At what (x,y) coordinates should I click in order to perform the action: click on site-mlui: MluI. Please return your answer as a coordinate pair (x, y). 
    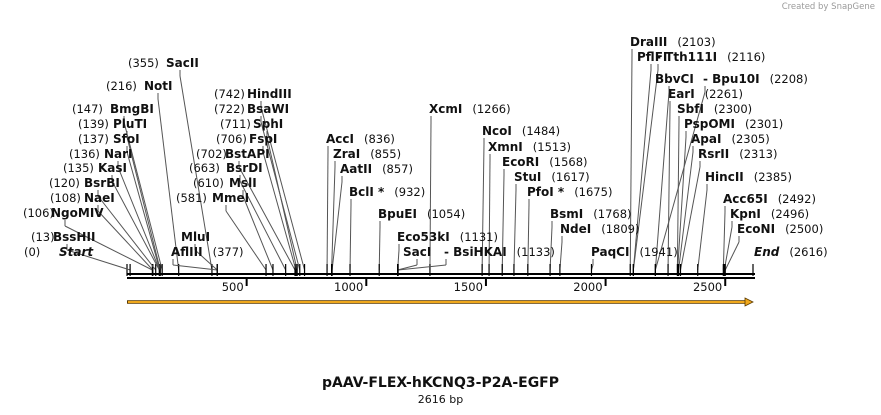
    Looking at the image, I should click on (195, 237).